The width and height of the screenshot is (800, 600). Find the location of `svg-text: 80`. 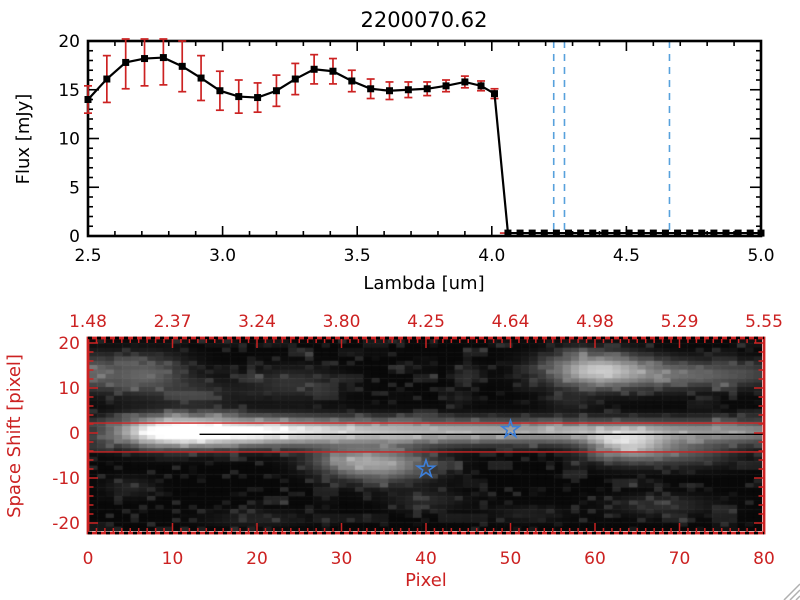

svg-text: 80 is located at coordinates (764, 559).